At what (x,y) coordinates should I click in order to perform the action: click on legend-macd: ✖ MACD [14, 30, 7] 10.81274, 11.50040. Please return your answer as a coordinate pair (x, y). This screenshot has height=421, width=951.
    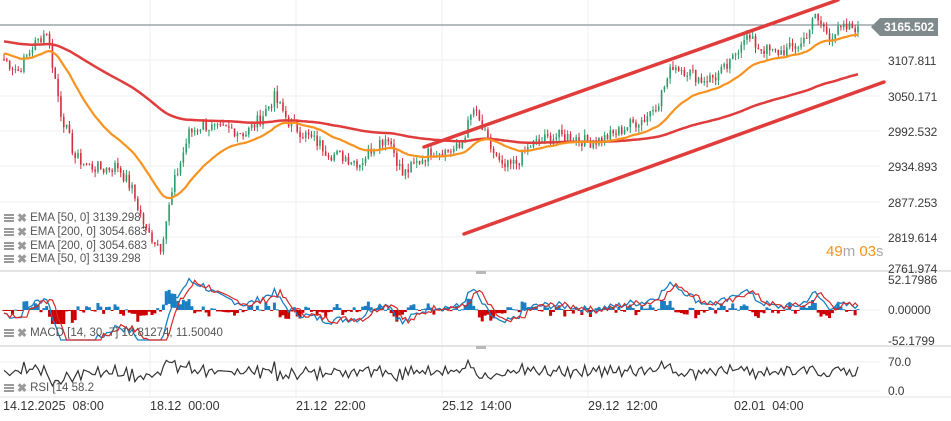
    Looking at the image, I should click on (113, 333).